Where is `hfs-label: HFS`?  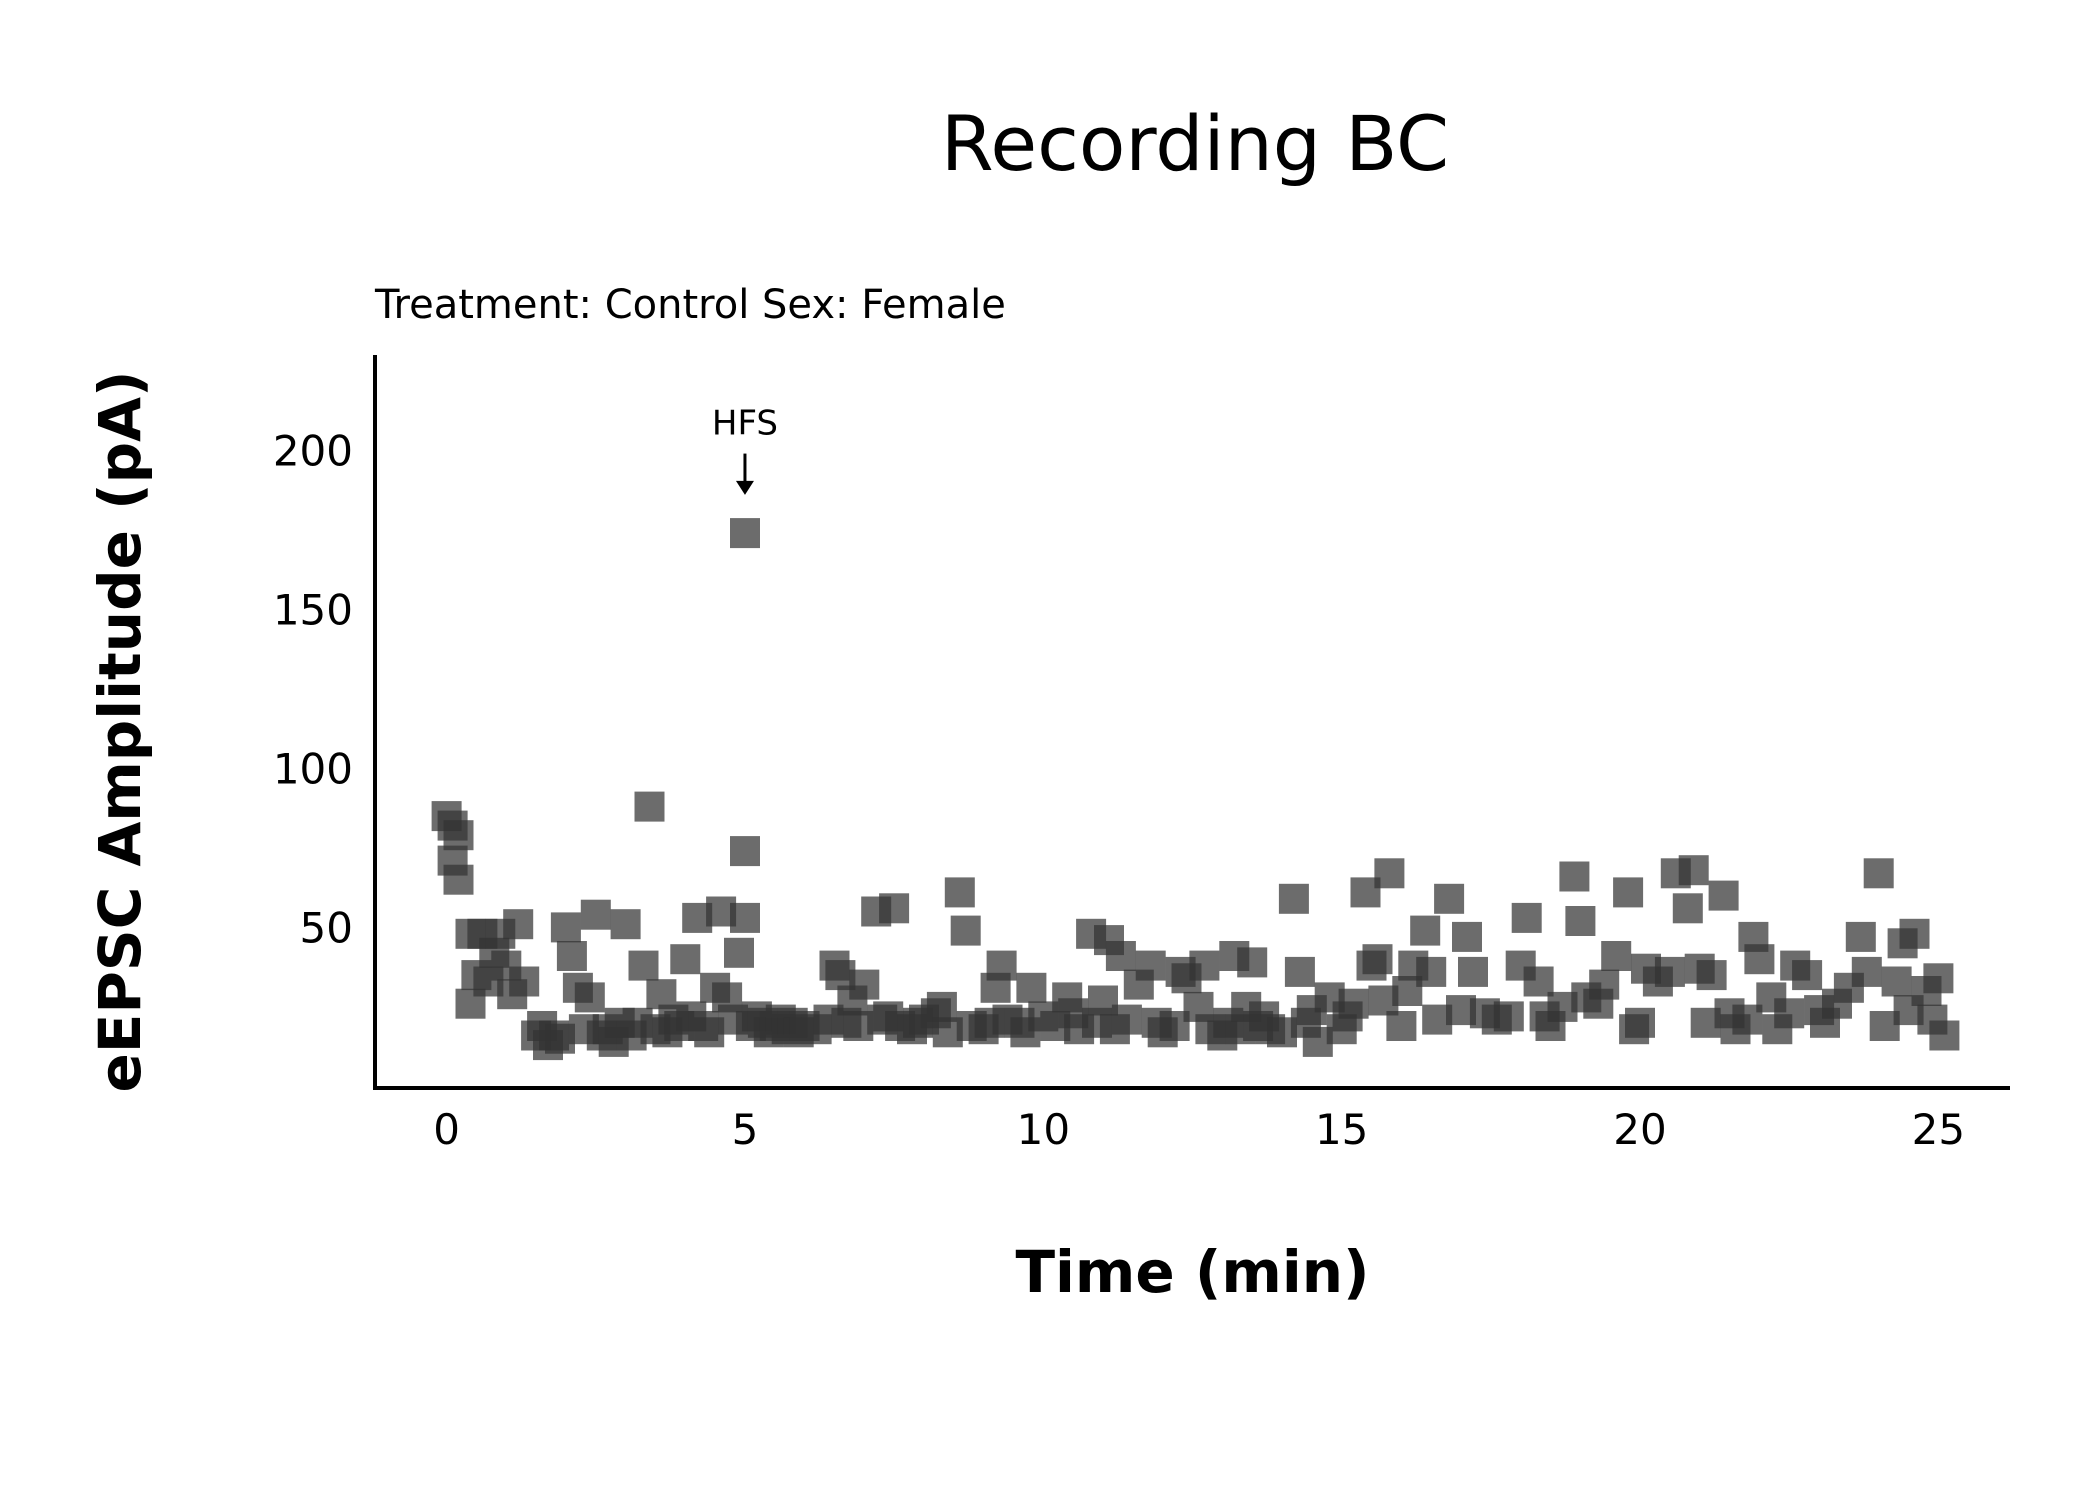
hfs-label: HFS is located at coordinates (745, 424).